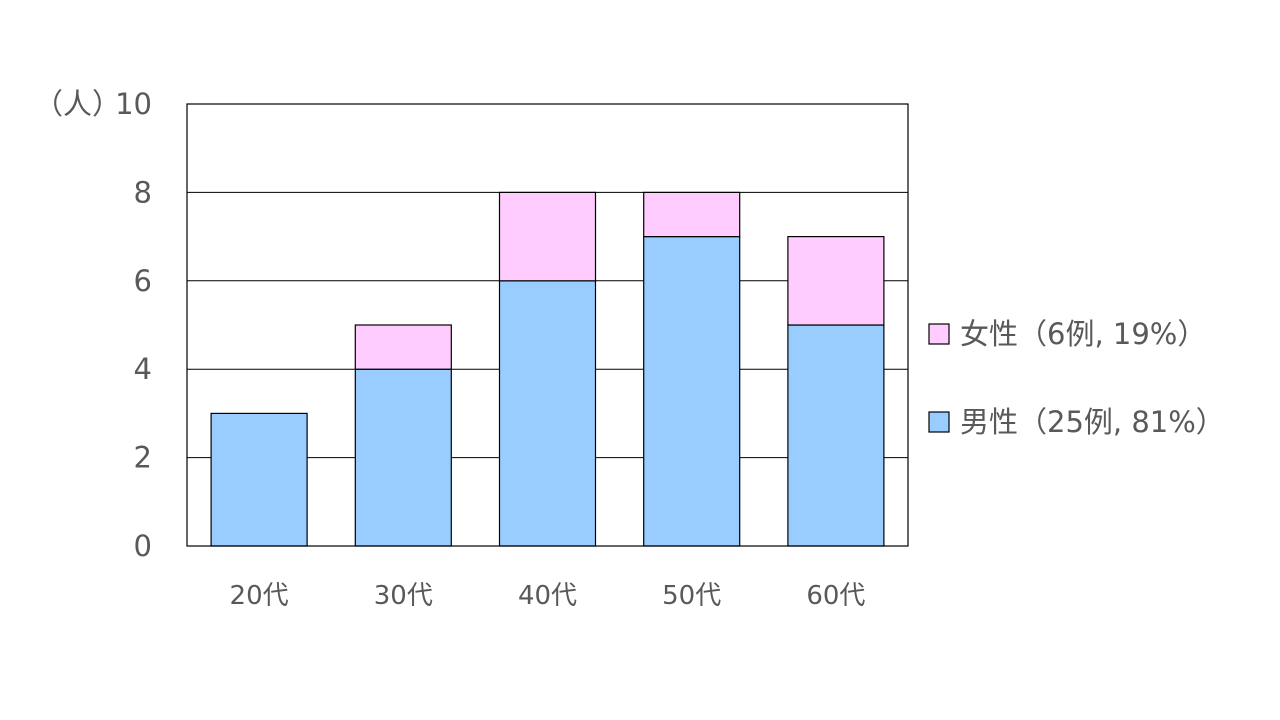  Describe the element at coordinates (143, 546) in the screenshot. I see `y-tick-label: 0` at that location.